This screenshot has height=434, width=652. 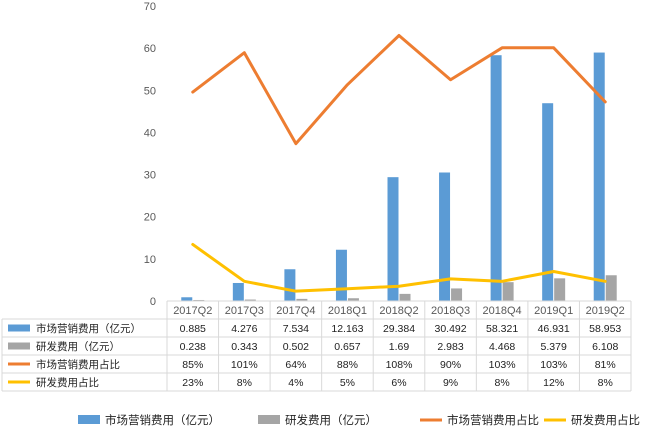 I want to click on table-row-label: 市场营销费用（亿元）, so click(x=88, y=328).